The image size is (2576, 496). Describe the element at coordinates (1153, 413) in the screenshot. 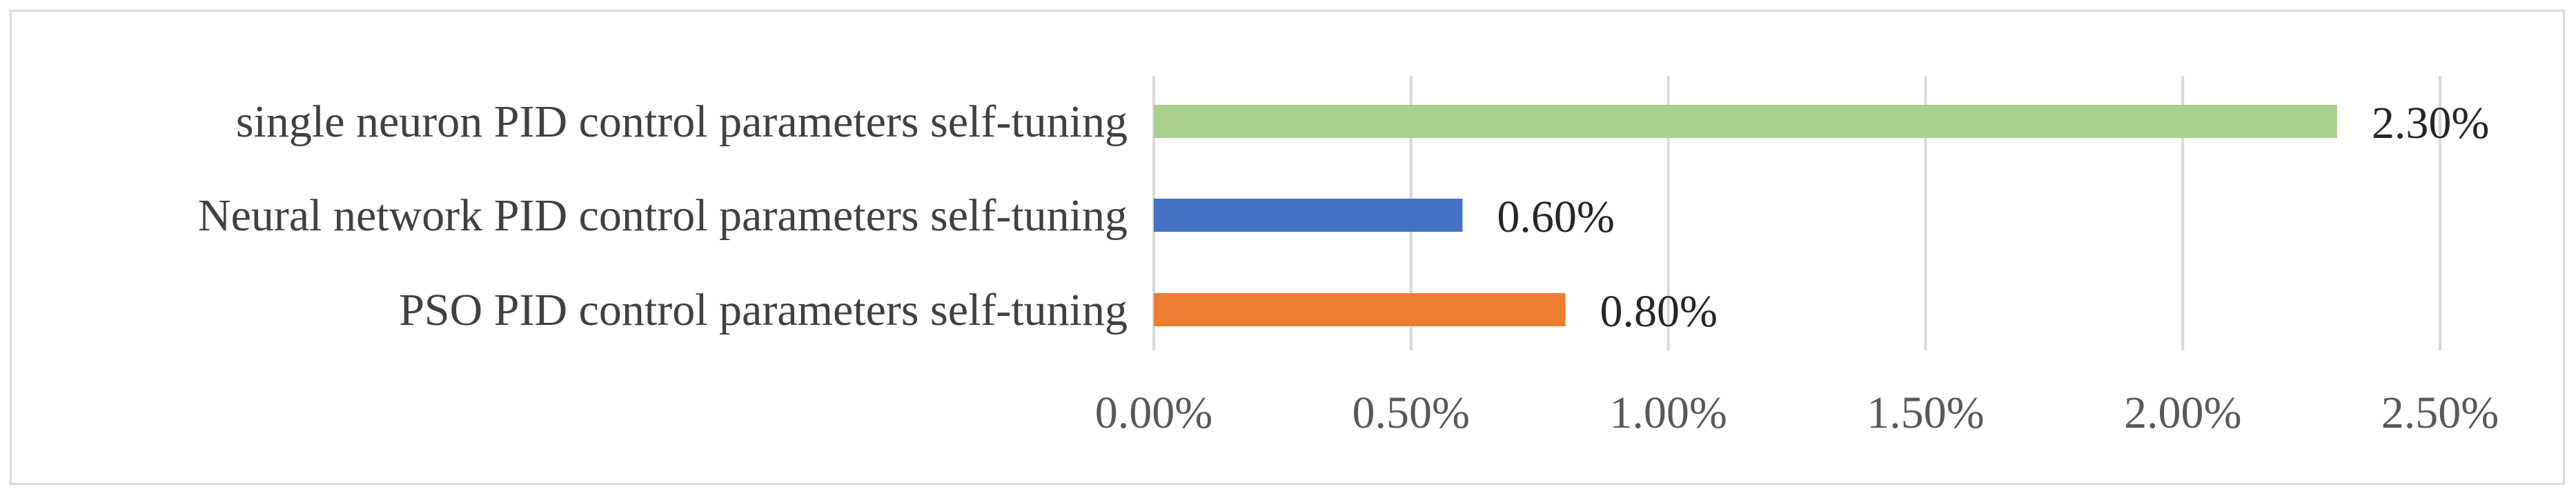

I see `x-tick-label: 0.00%` at that location.